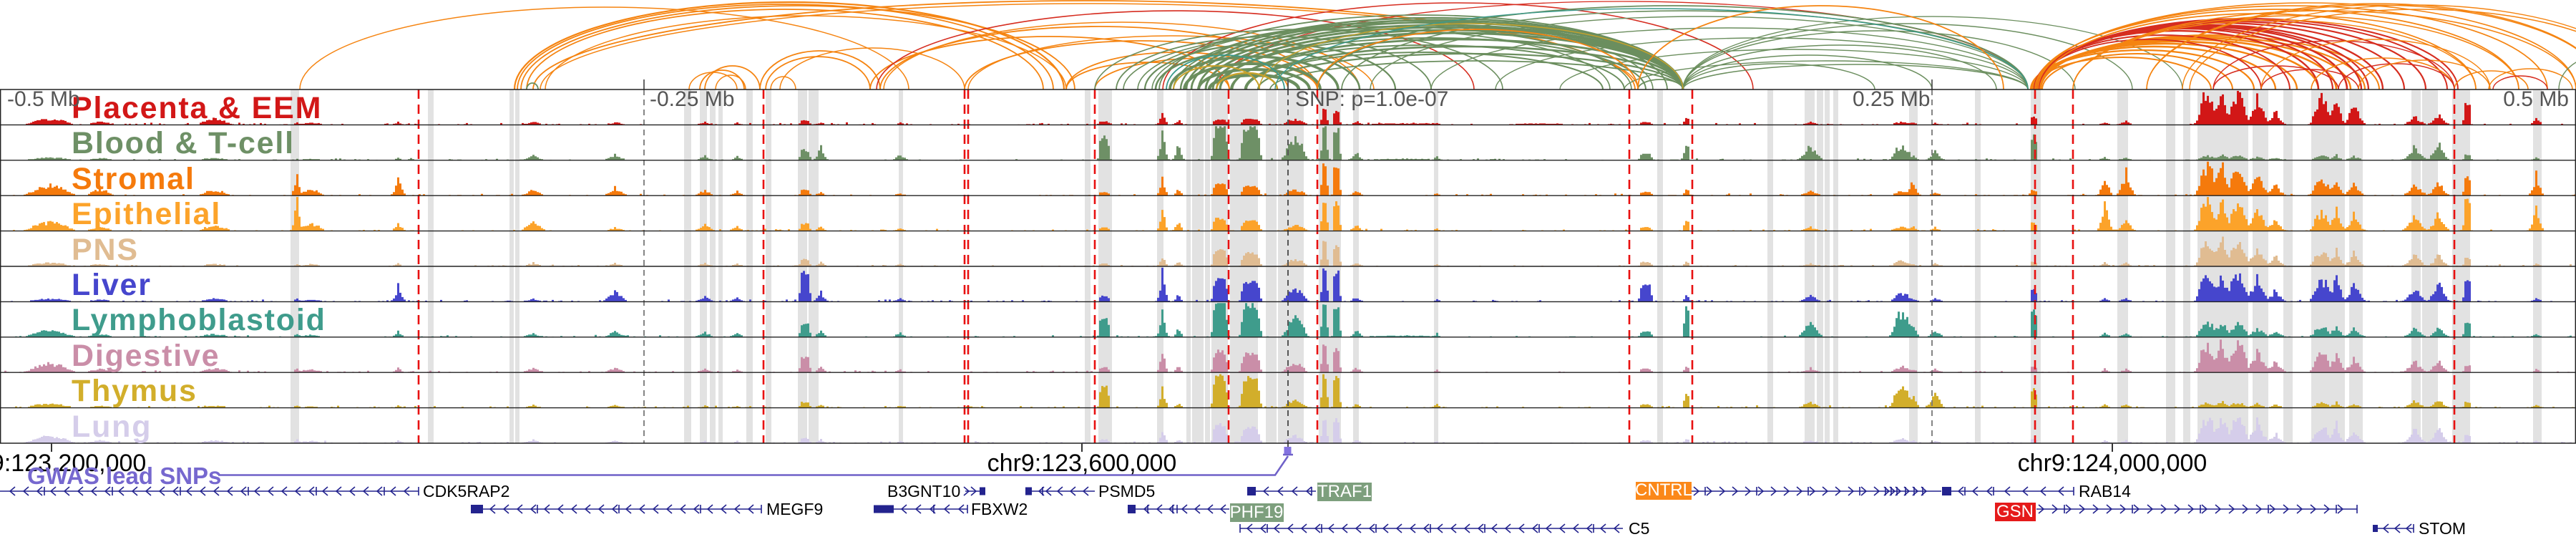 The width and height of the screenshot is (2576, 537). What do you see at coordinates (146, 356) in the screenshot?
I see `svg-text: Digestive` at bounding box center [146, 356].